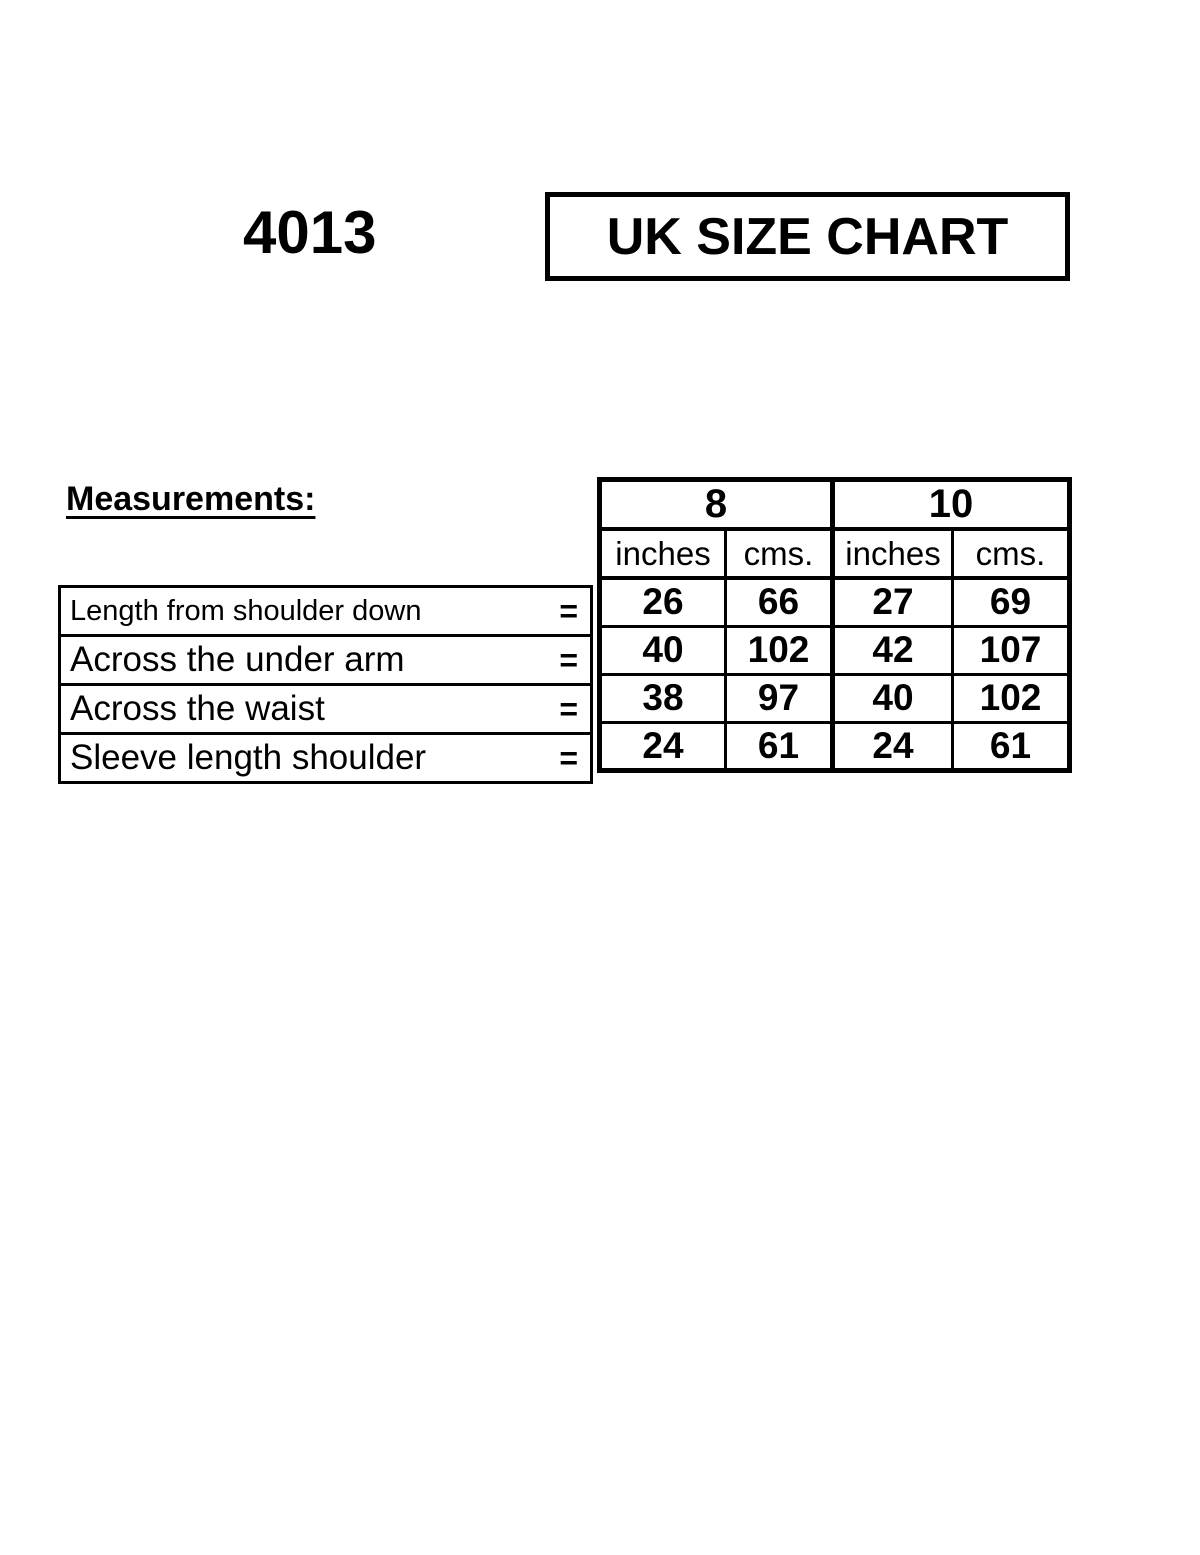 The width and height of the screenshot is (1200, 1555). I want to click on measurements-heading: Measurements:, so click(191, 499).